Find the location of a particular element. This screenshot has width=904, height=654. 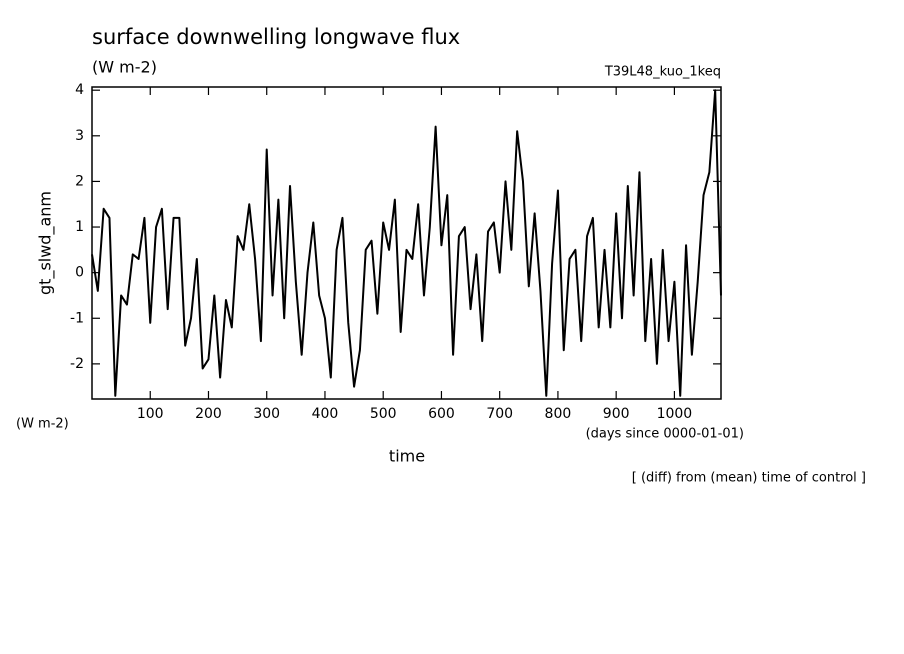

x-axis-label: time is located at coordinates (407, 456).